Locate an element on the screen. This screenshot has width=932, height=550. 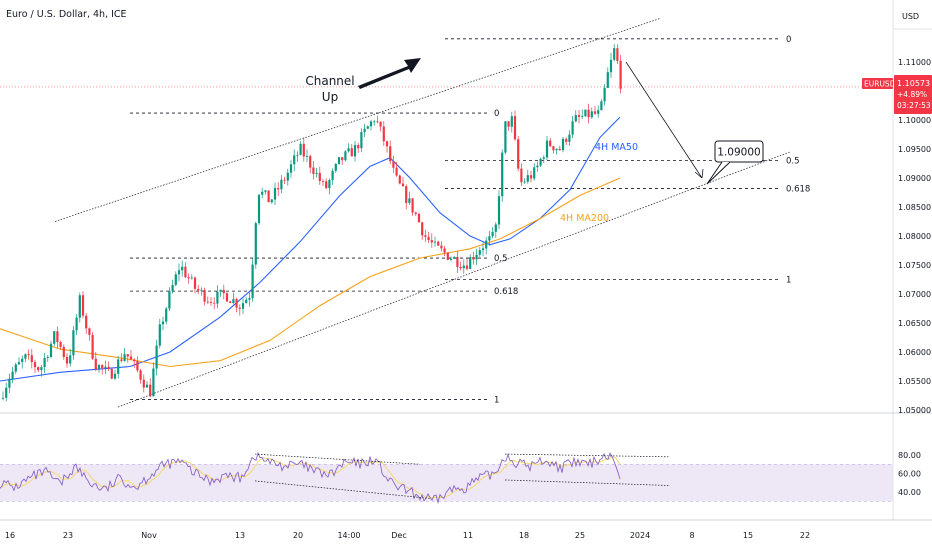
tag-symbol: EURUSD is located at coordinates (880, 84).